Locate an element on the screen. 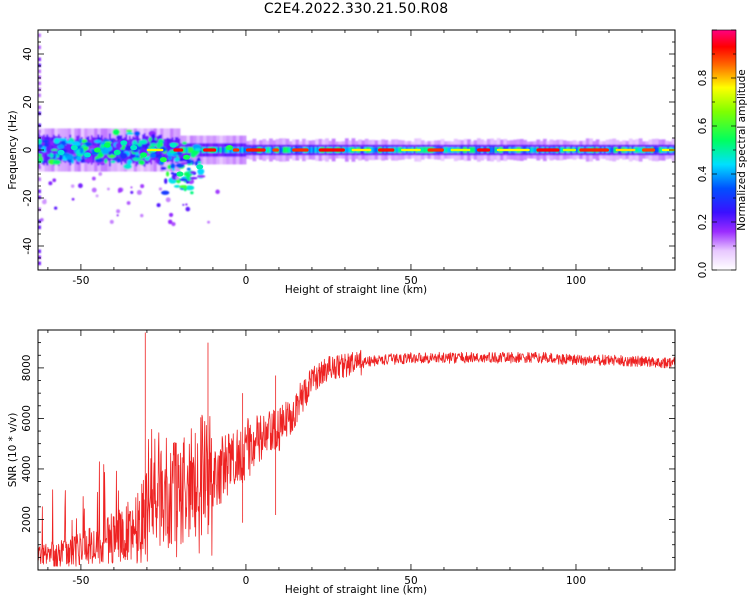 This screenshot has width=750, height=600. colorbar-tick-label: 0.8 is located at coordinates (703, 78).